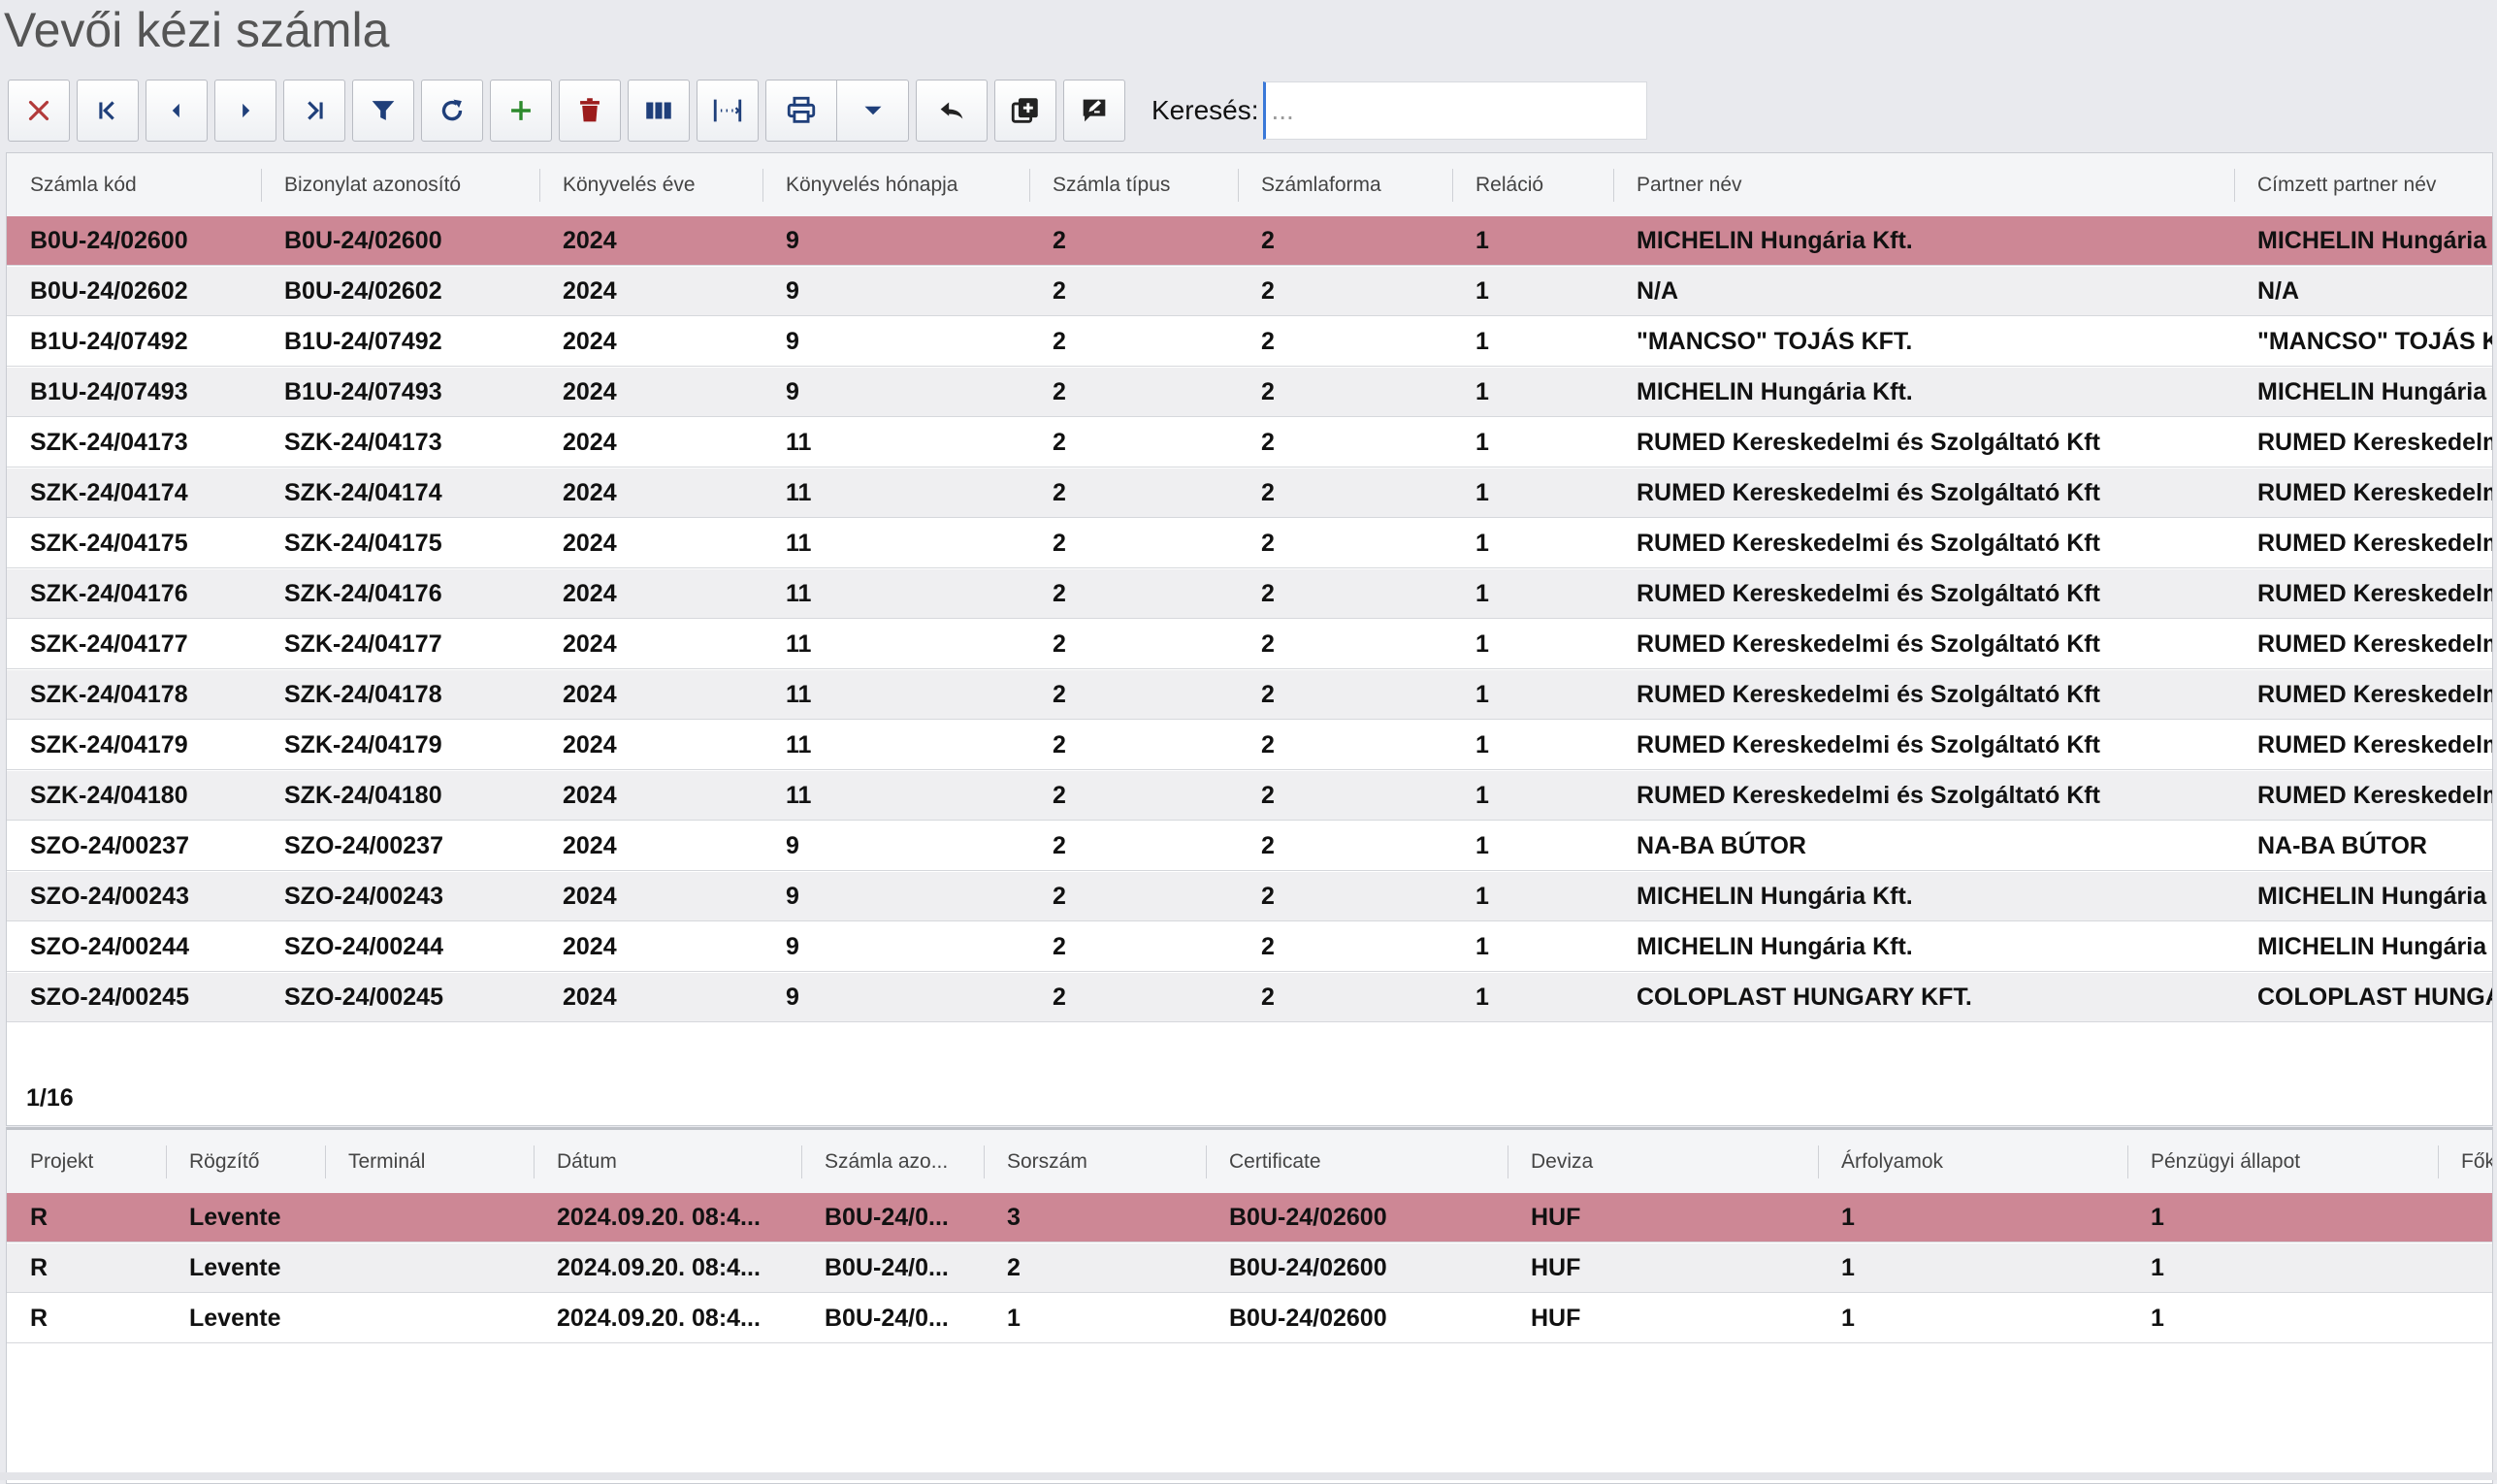 Image resolution: width=2497 pixels, height=1484 pixels. Describe the element at coordinates (587, 1161) in the screenshot. I see `column-header: Dátum` at that location.